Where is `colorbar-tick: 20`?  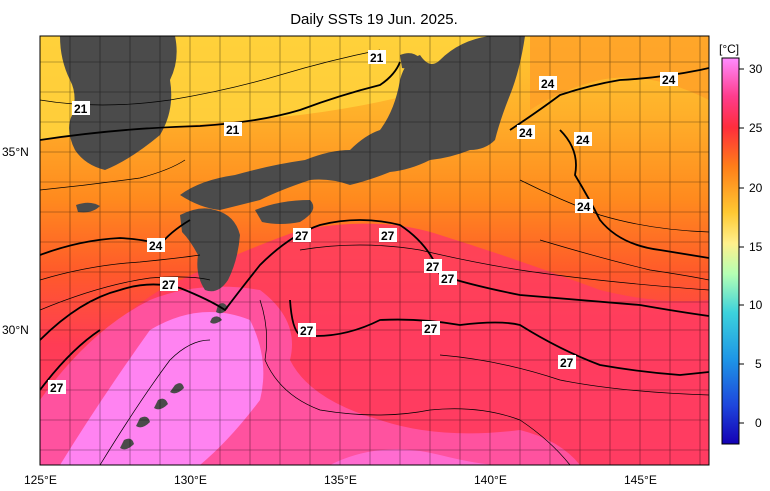
colorbar-tick: 20 is located at coordinates (756, 188).